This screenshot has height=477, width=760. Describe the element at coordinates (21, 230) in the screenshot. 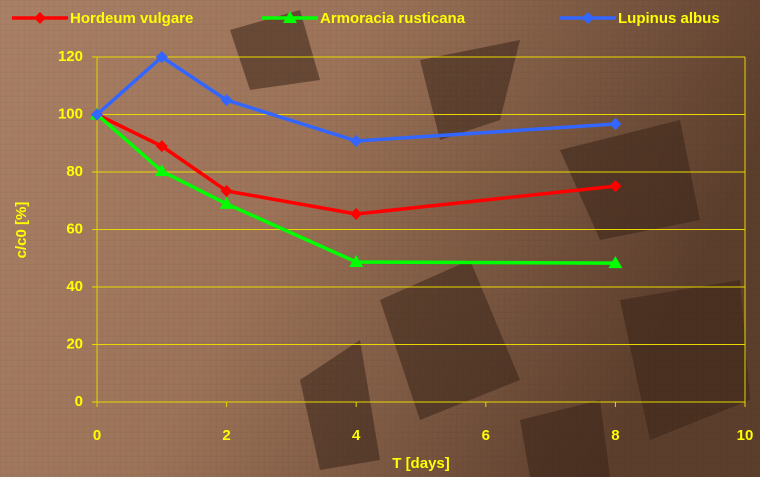

I see `y-axis-label: c/c0 [%]` at that location.